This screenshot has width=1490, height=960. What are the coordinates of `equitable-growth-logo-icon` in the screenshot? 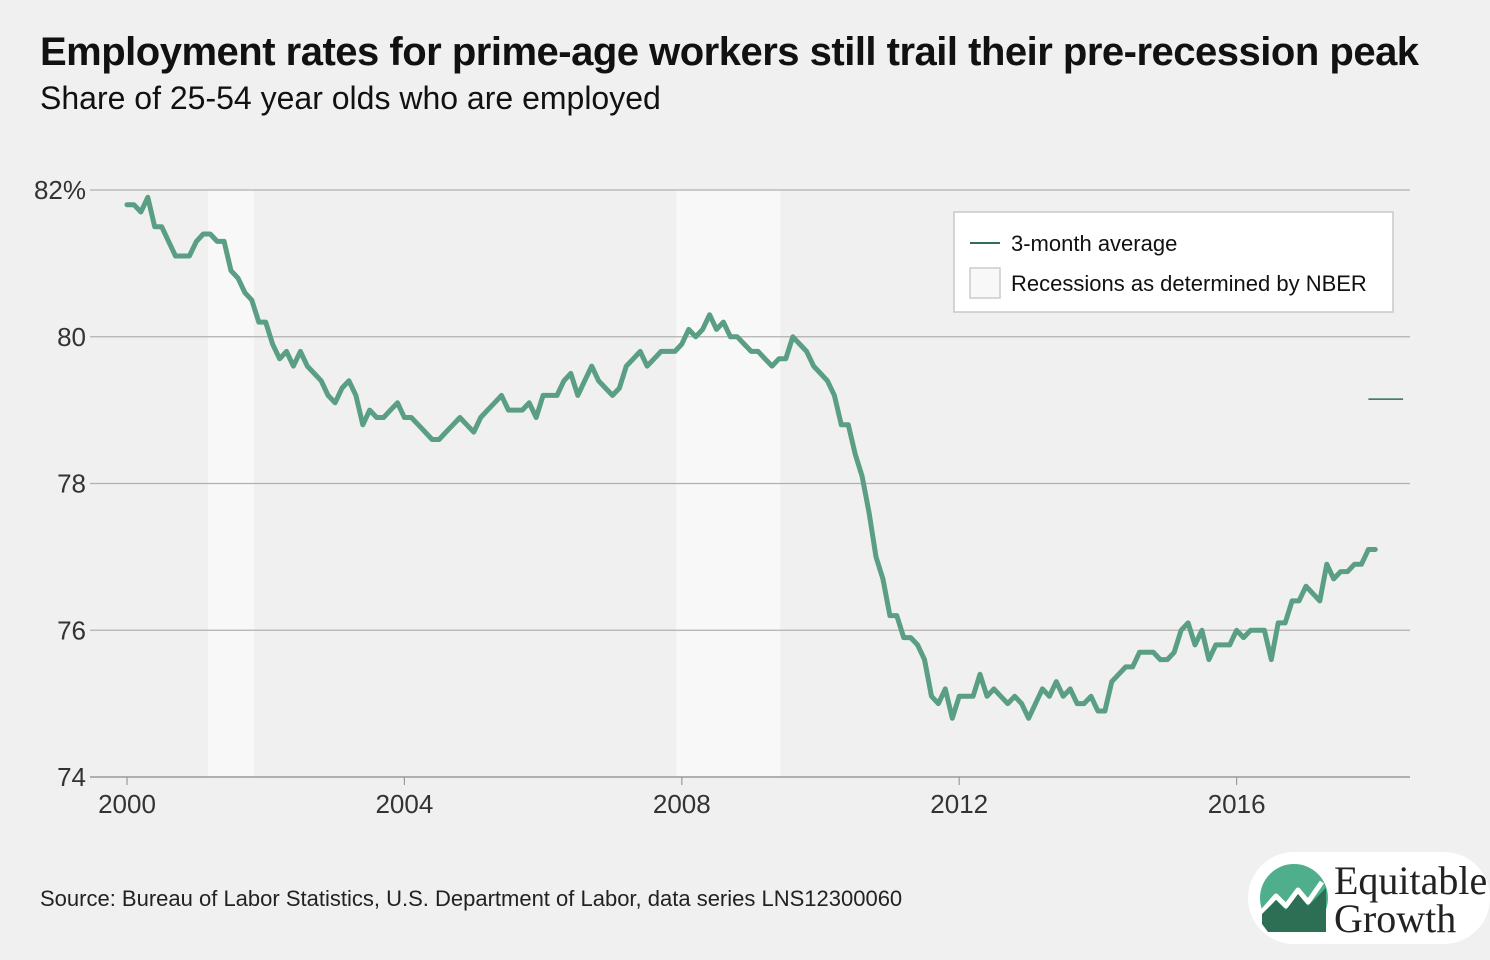 It's located at (1294, 898).